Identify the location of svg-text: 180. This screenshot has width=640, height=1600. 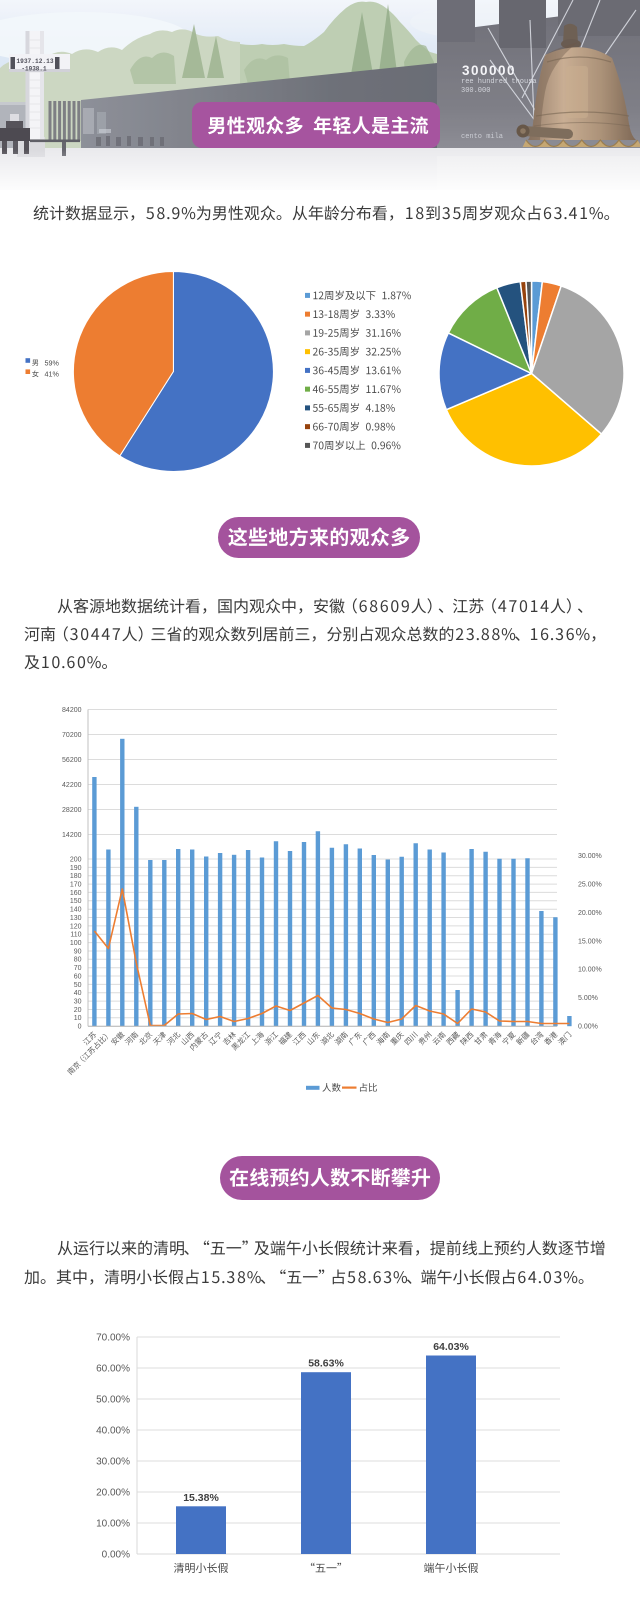
(76, 876).